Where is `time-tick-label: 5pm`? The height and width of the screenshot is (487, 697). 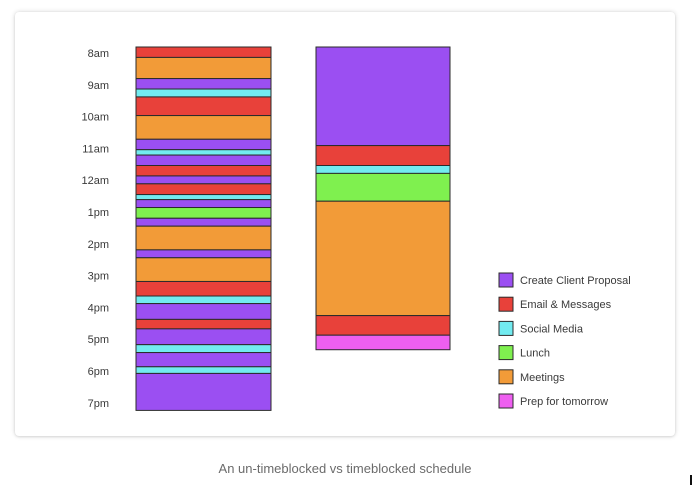
time-tick-label: 5pm is located at coordinates (98, 340).